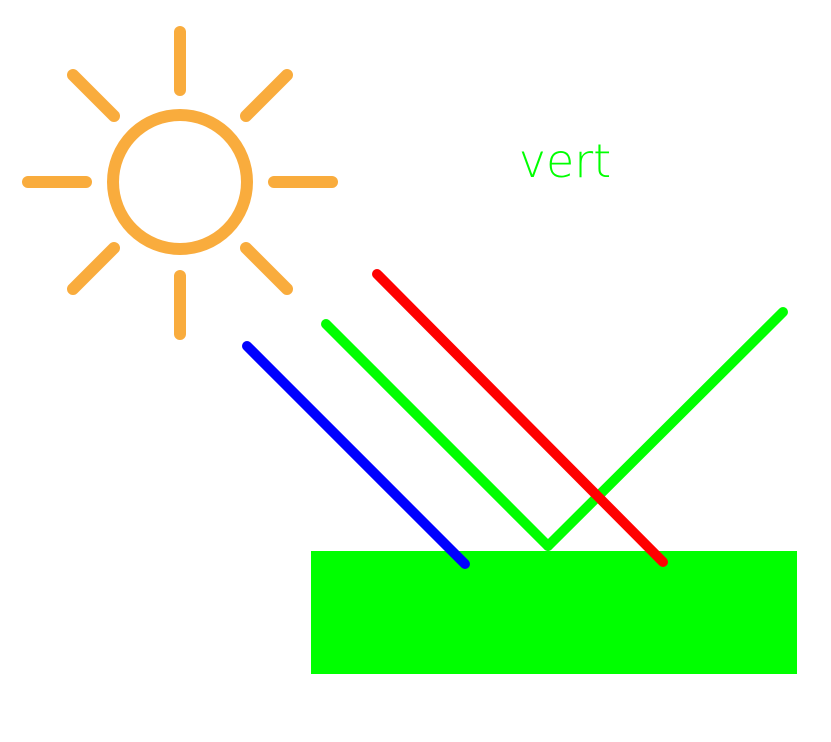 This screenshot has height=742, width=831. I want to click on ray-red-absorbed, so click(520, 418).